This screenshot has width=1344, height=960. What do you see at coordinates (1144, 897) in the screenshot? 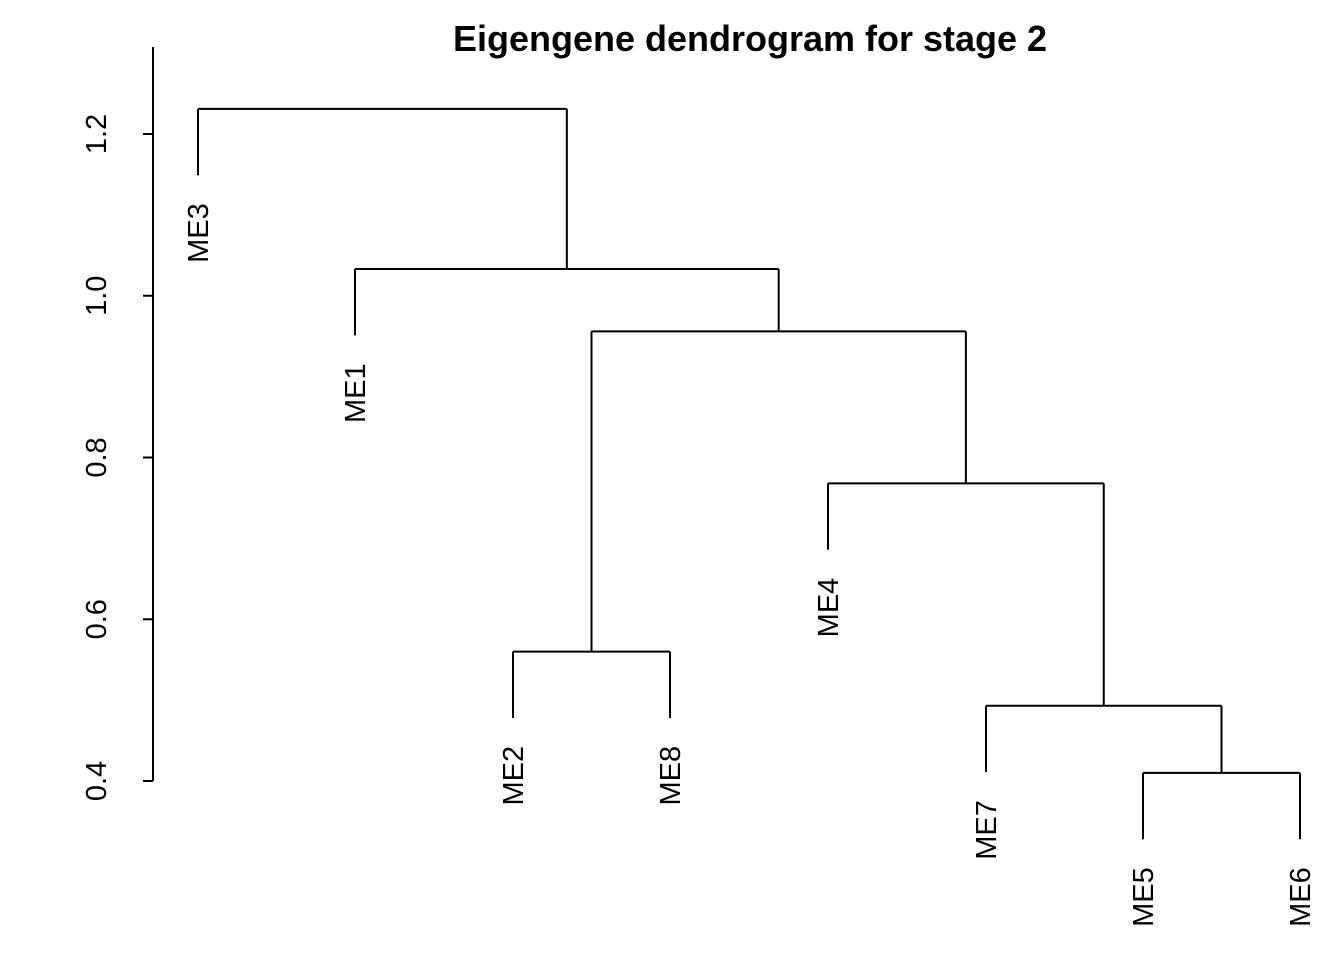
I see `leaf-label-me5: ME5` at bounding box center [1144, 897].